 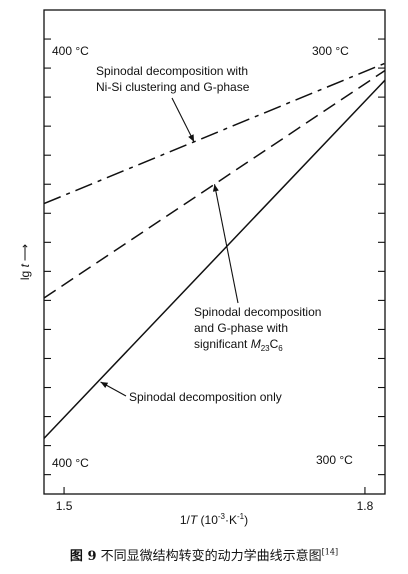 I want to click on annotation-3-arrow-head, so click(x=104, y=385).